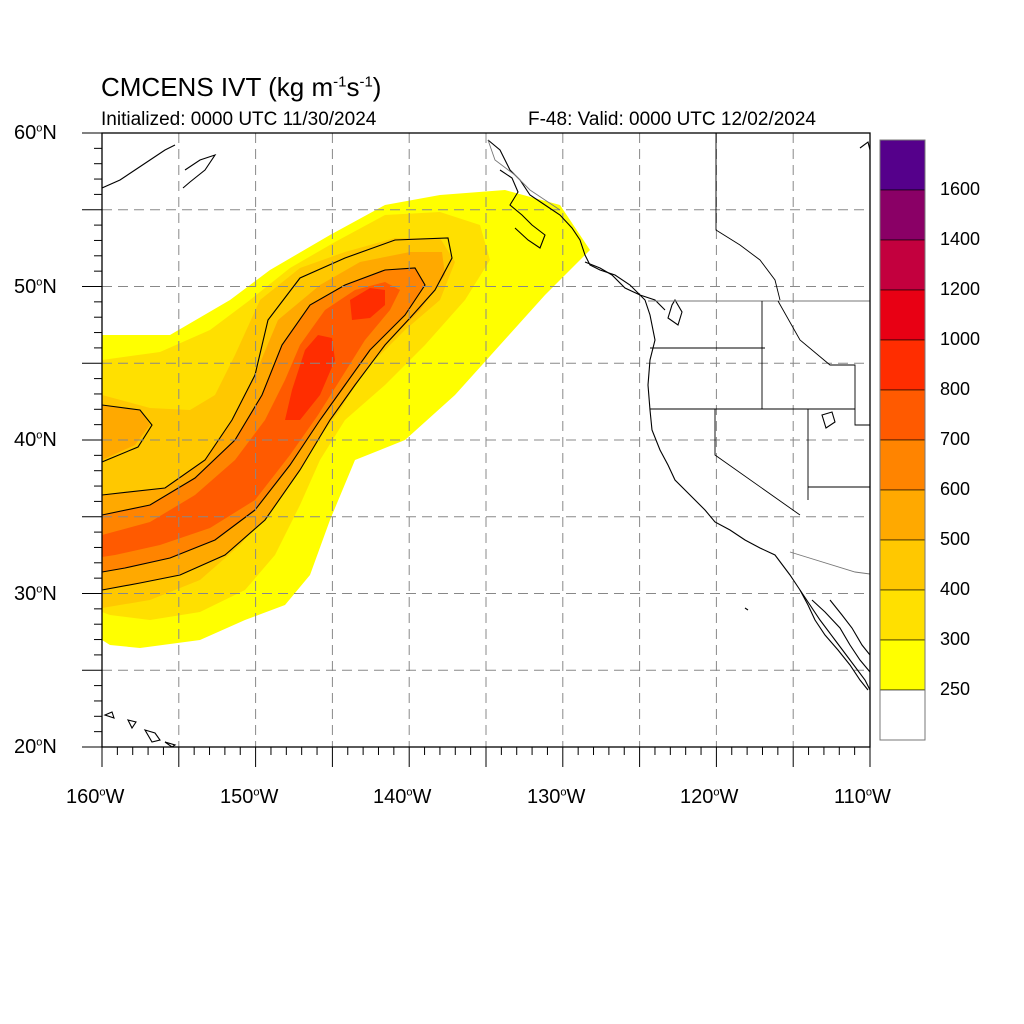 This screenshot has width=1024, height=1024. Describe the element at coordinates (955, 439) in the screenshot. I see `colorbar-label: 700` at that location.